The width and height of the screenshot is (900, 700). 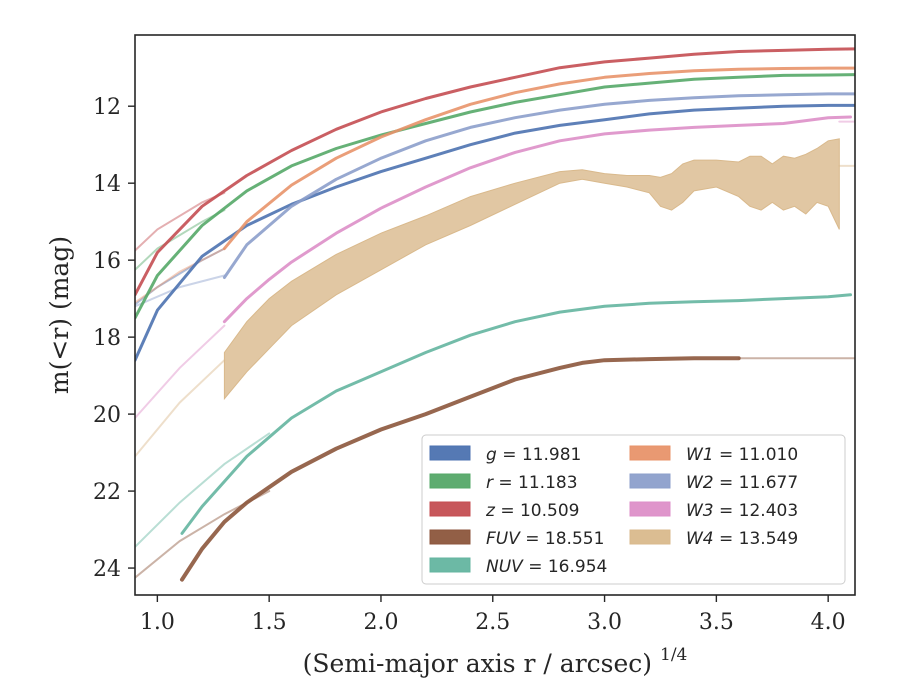 I want to click on legend-label-fuv: FUV = 18.551, so click(x=545, y=539).